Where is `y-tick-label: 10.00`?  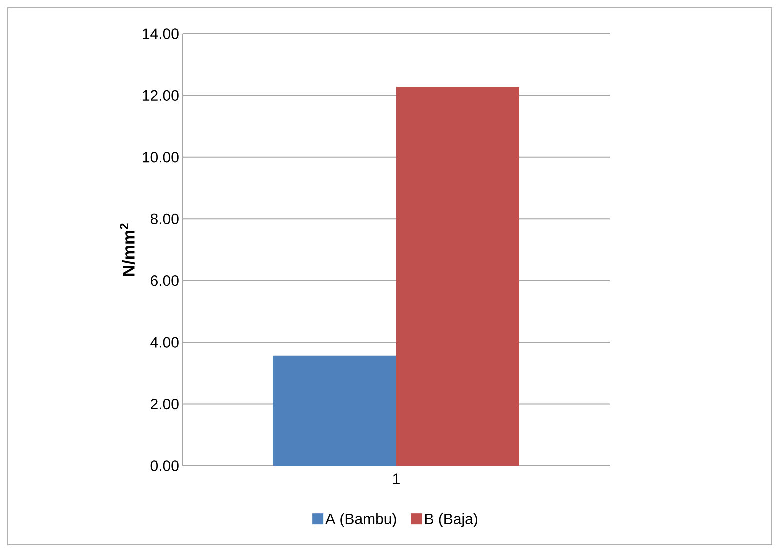 y-tick-label: 10.00 is located at coordinates (161, 157).